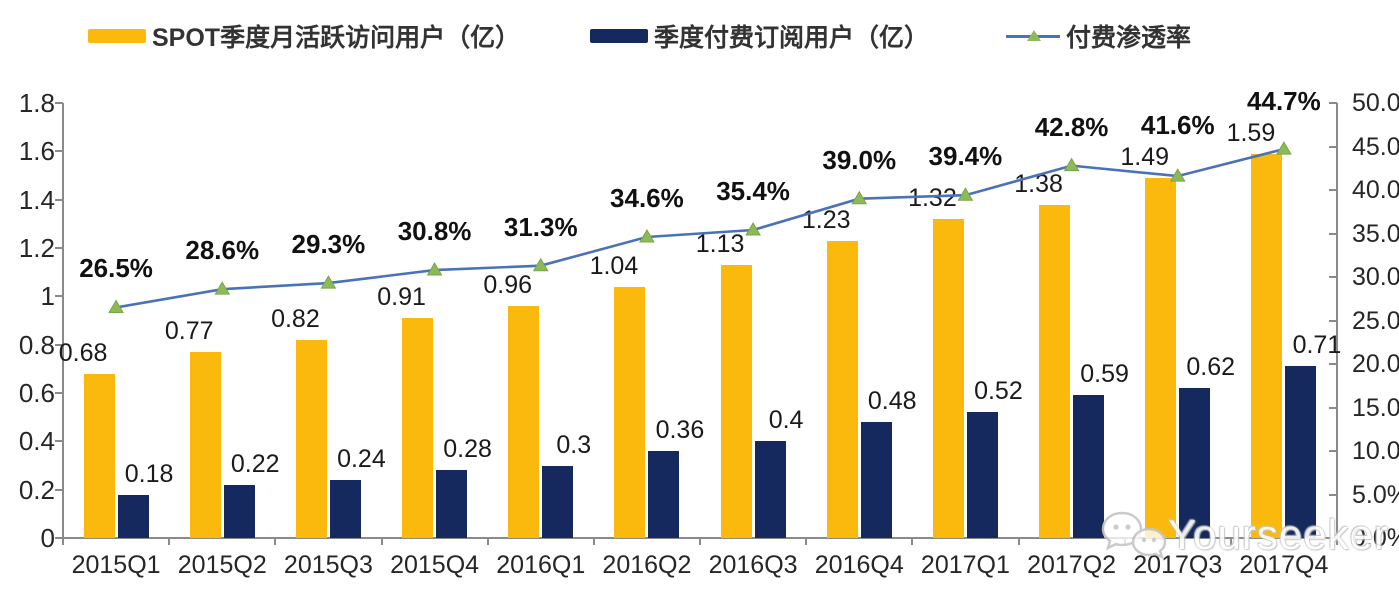  What do you see at coordinates (345, 509) in the screenshot?
I see `subscriber-bar-2015Q3` at bounding box center [345, 509].